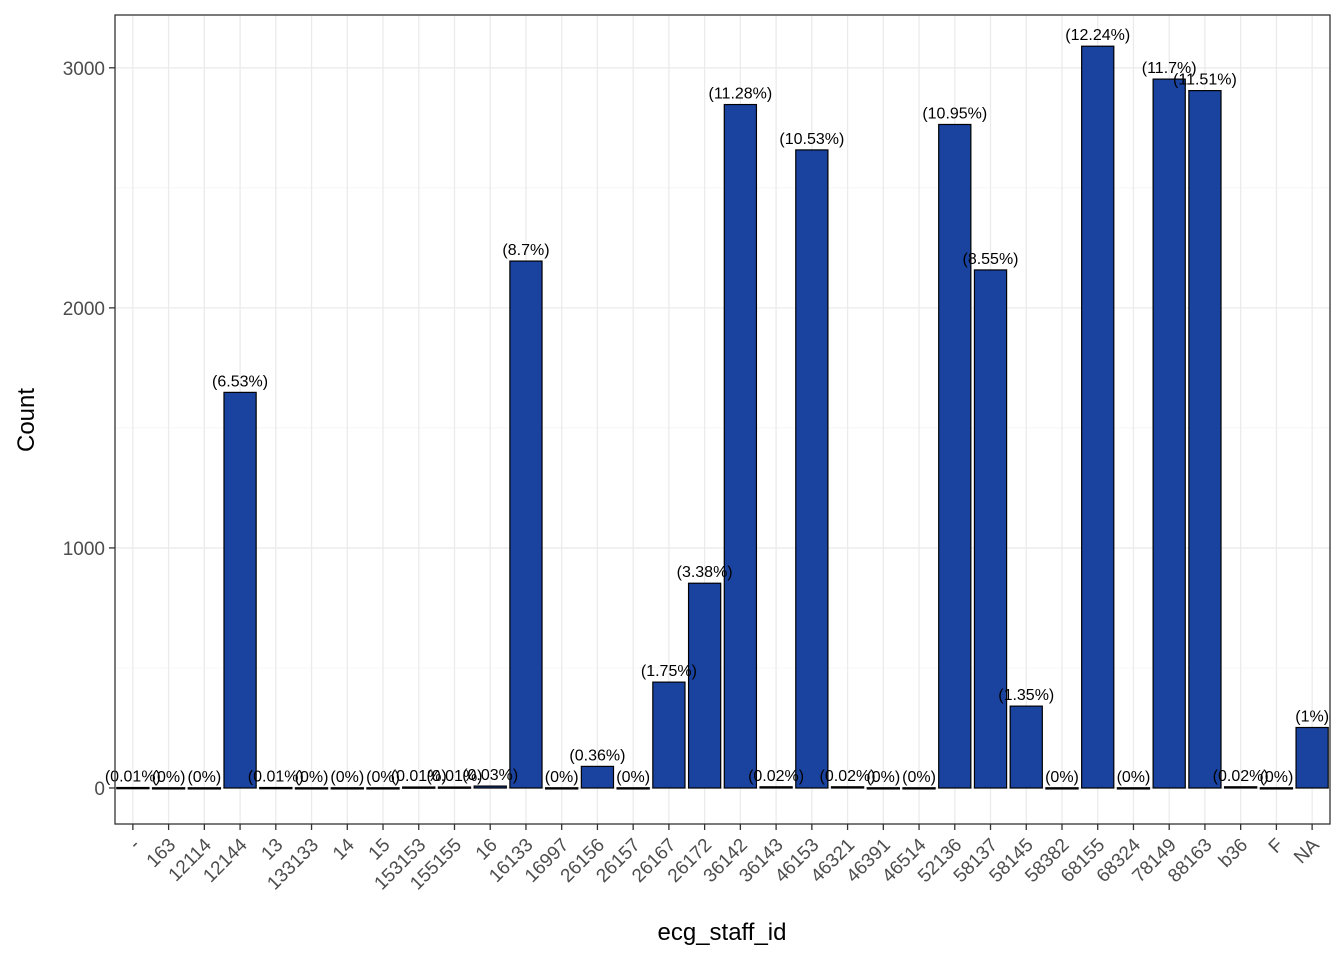 The width and height of the screenshot is (1344, 965). What do you see at coordinates (84, 549) in the screenshot?
I see `y-tick-label: 1000` at bounding box center [84, 549].